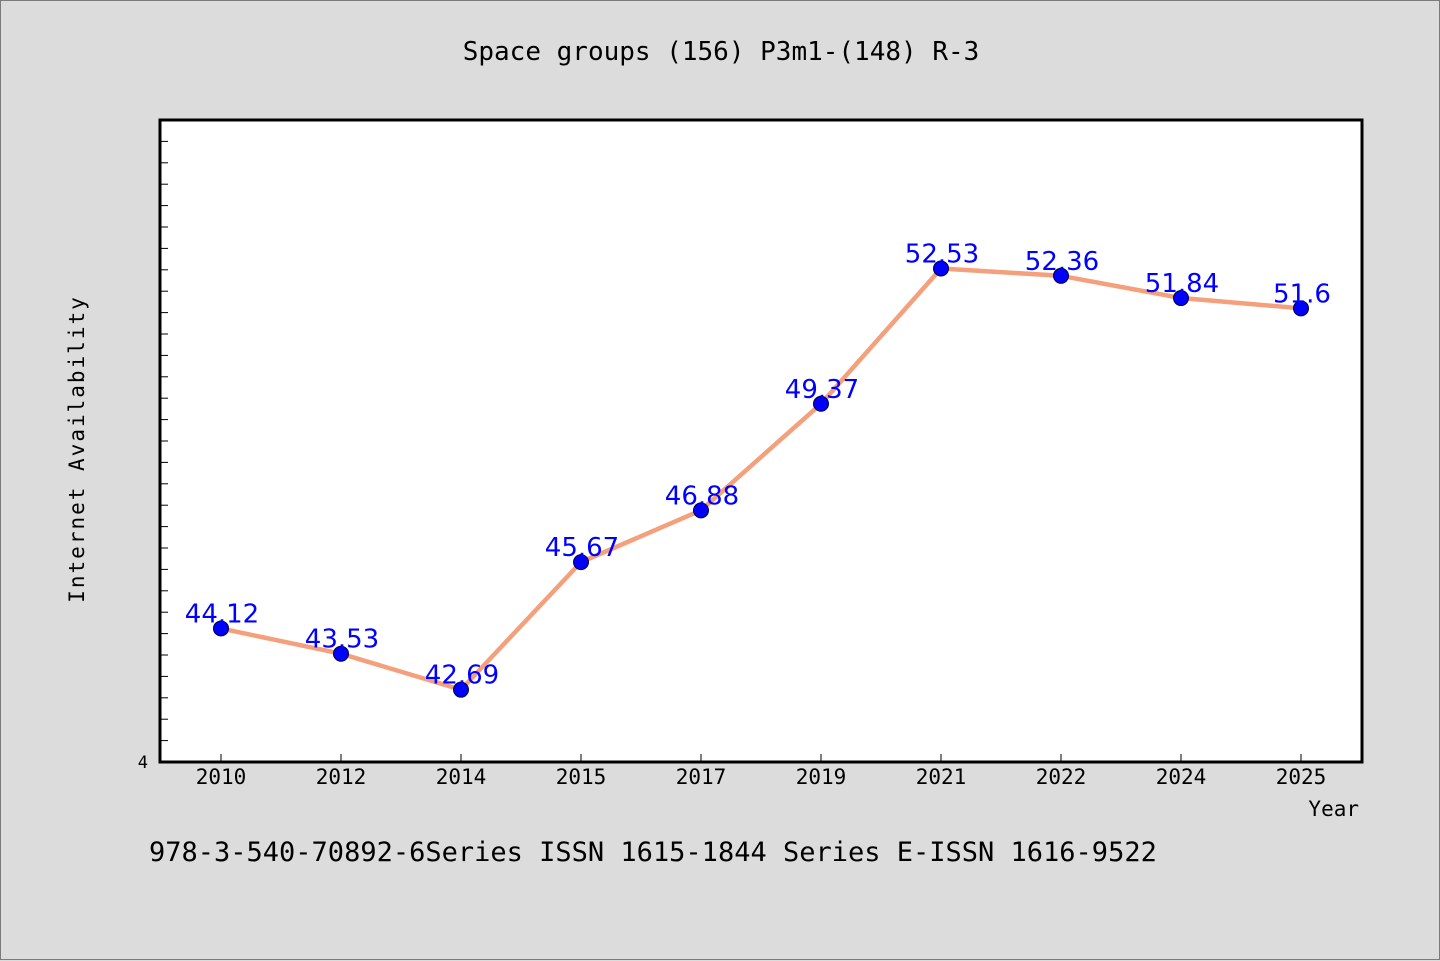  I want to click on x-tick-label: 2012, so click(341, 777).